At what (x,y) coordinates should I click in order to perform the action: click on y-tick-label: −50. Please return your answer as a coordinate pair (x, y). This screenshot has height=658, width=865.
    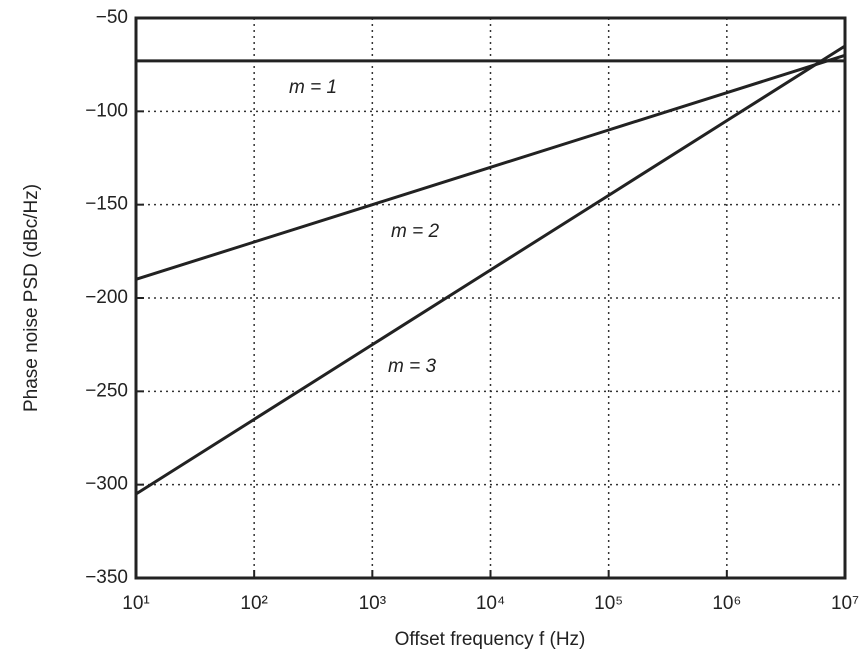
    Looking at the image, I should click on (112, 17).